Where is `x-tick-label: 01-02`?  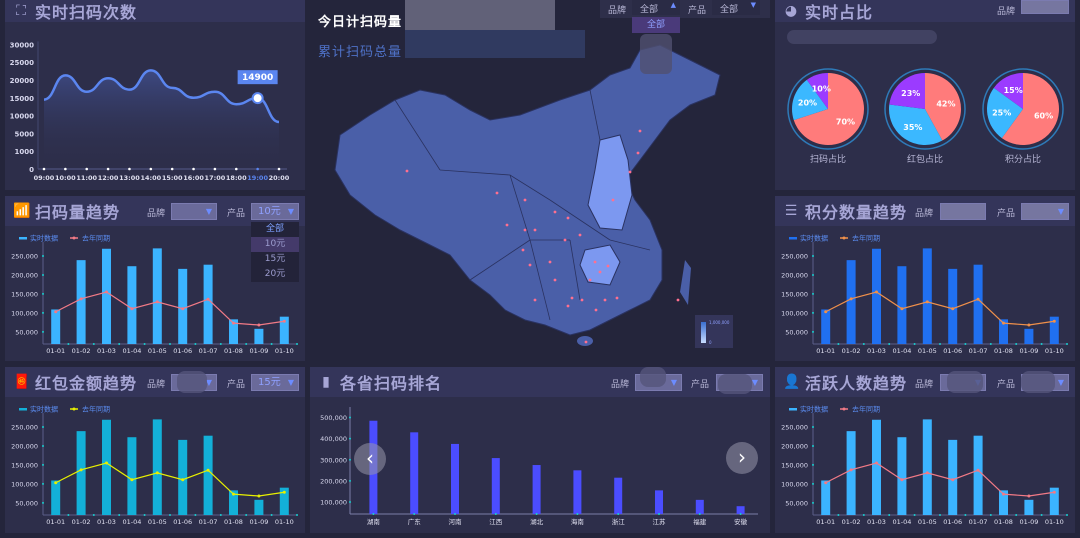 x-tick-label: 01-02 is located at coordinates (851, 351).